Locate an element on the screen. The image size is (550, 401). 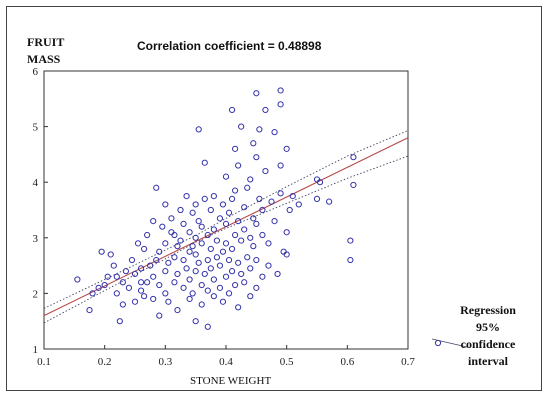
chart-title: Correlation coefficient = 0.48898 is located at coordinates (229, 46).